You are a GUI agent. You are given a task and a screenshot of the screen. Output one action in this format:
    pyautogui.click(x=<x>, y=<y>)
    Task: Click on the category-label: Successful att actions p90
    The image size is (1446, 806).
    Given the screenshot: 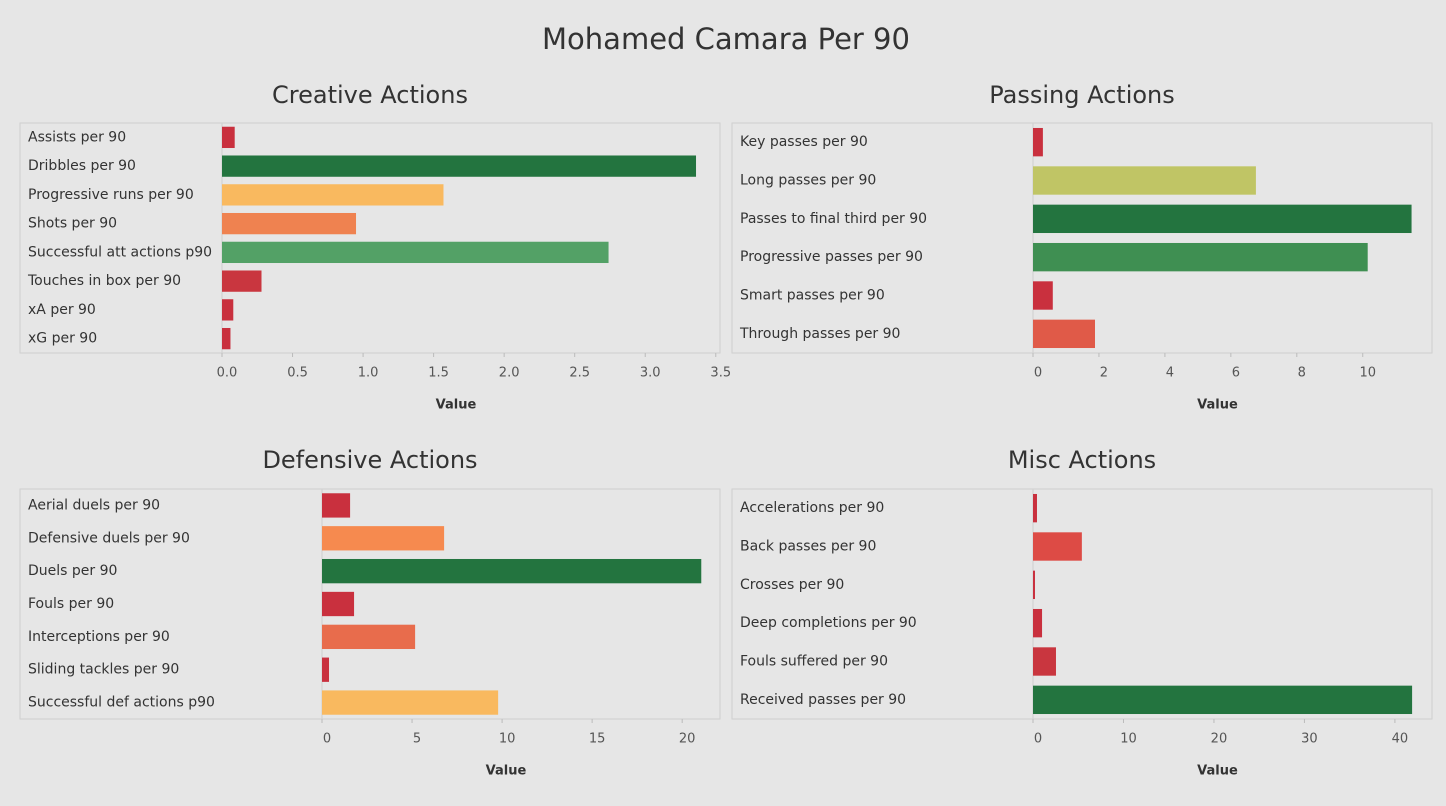 What is the action you would take?
    pyautogui.click(x=120, y=252)
    